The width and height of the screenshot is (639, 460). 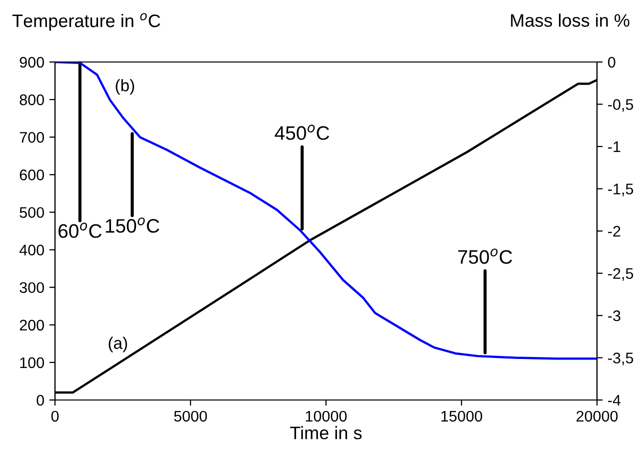 What do you see at coordinates (326, 433) in the screenshot?
I see `x-axis-title: Time in s` at bounding box center [326, 433].